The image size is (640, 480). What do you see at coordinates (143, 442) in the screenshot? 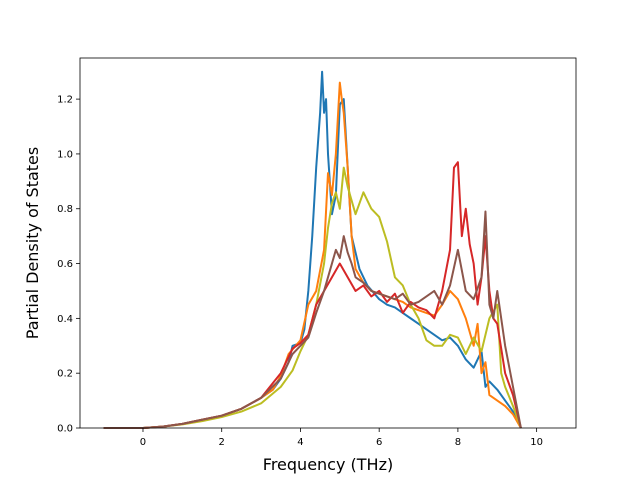
I see `x-tick-label: 0` at bounding box center [143, 442].